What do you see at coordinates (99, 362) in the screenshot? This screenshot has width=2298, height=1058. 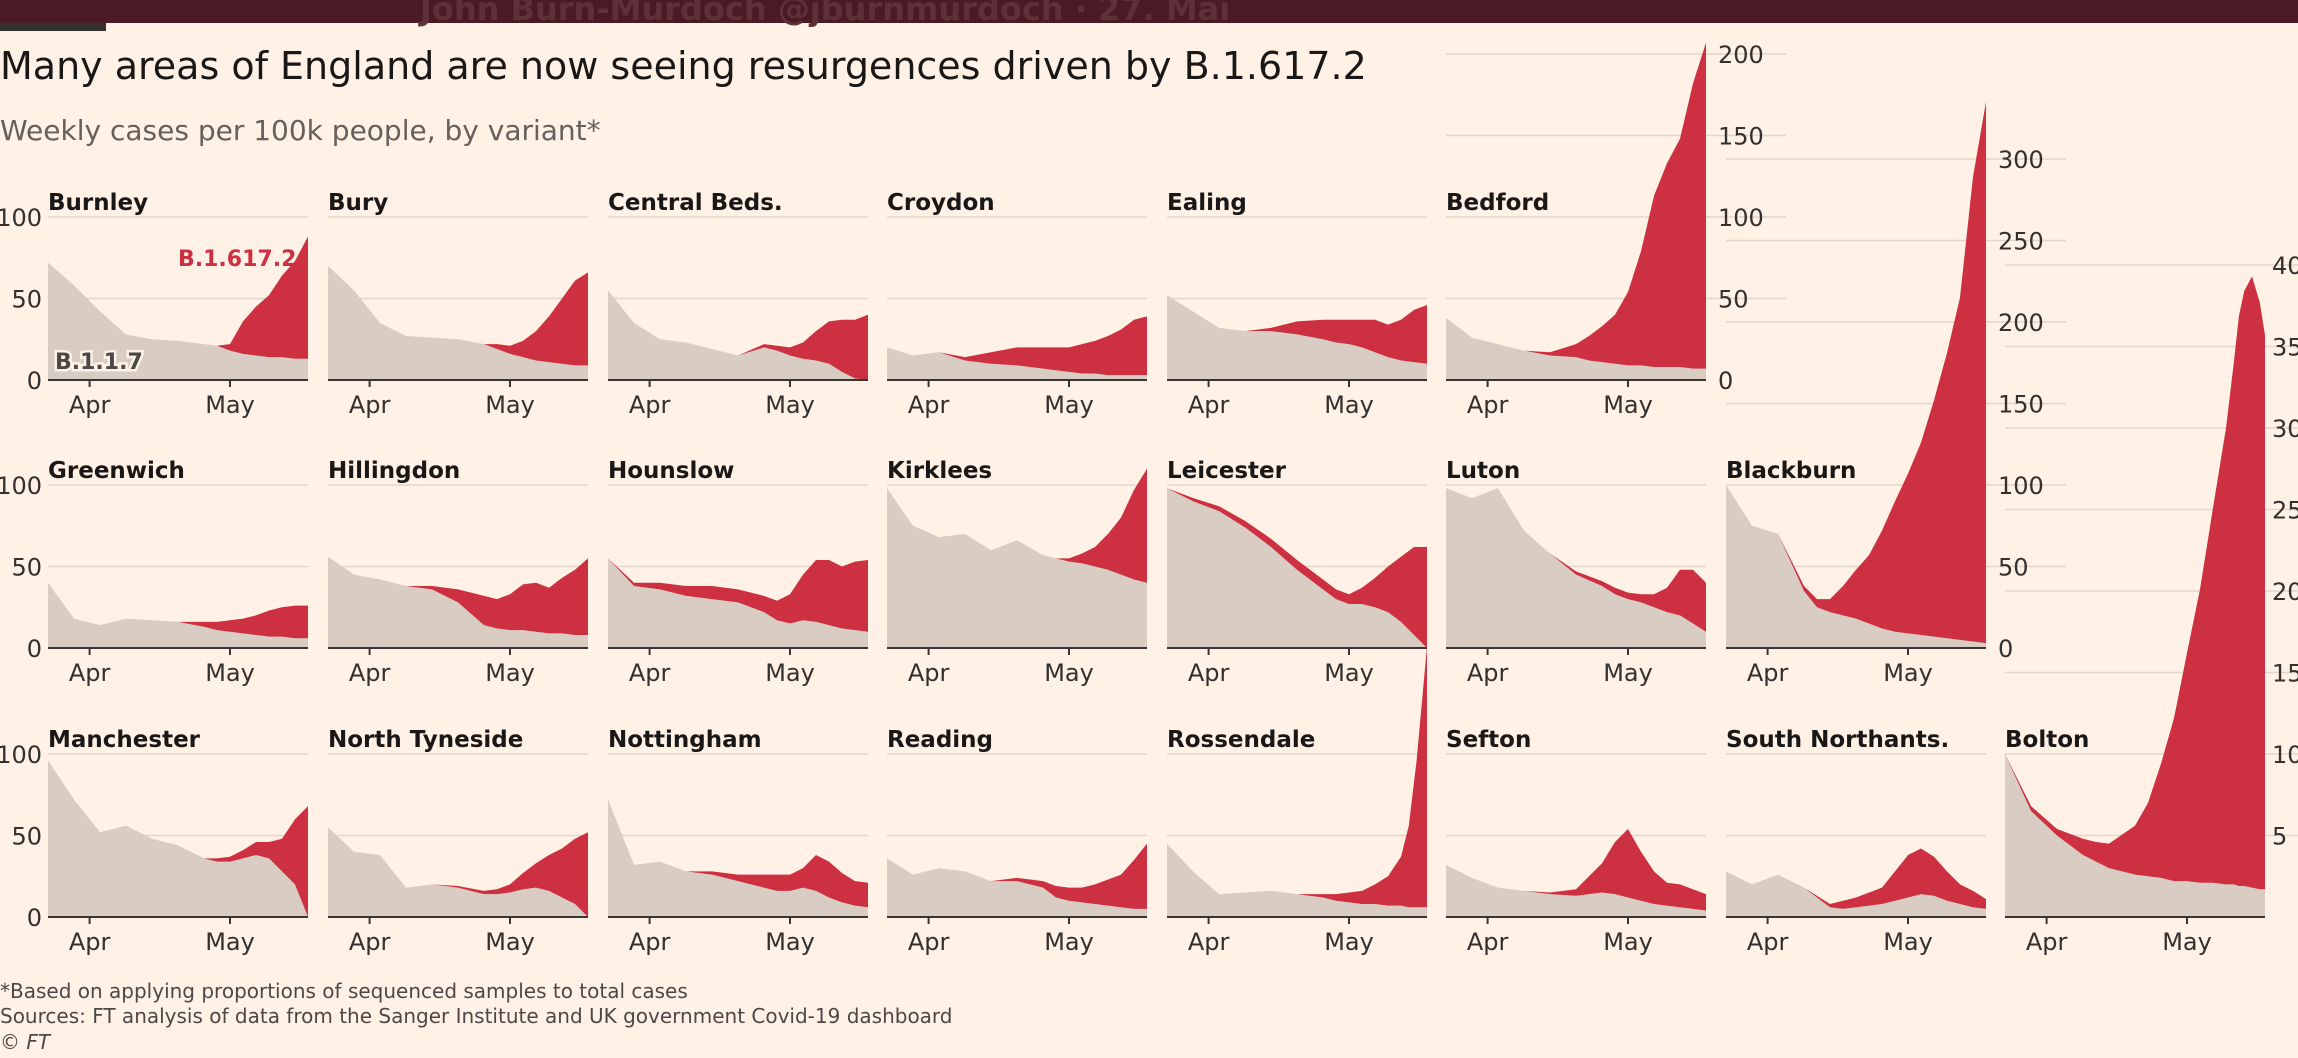 I see `label-b117: B.1.1.7` at bounding box center [99, 362].